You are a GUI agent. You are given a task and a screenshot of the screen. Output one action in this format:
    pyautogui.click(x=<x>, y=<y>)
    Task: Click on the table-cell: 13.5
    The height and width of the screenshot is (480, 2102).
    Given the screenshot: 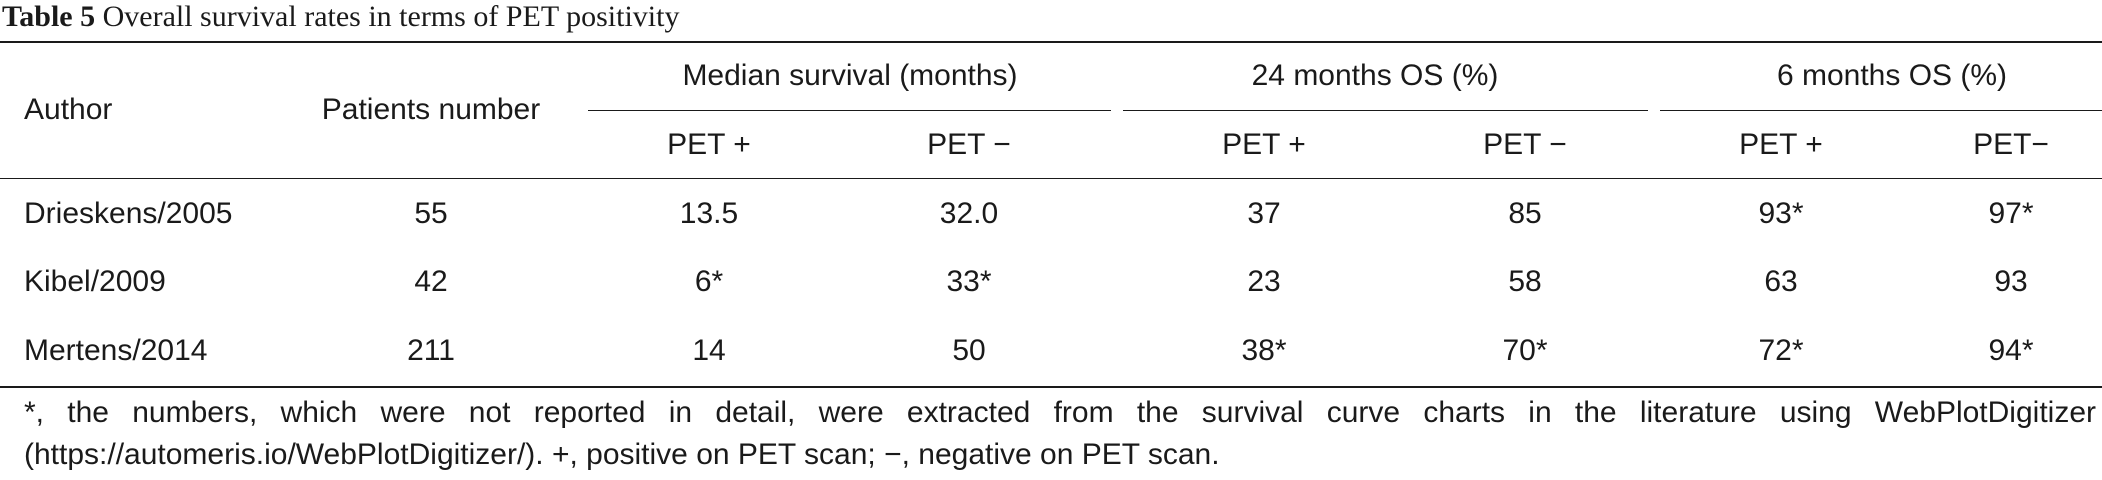 What is the action you would take?
    pyautogui.click(x=709, y=213)
    